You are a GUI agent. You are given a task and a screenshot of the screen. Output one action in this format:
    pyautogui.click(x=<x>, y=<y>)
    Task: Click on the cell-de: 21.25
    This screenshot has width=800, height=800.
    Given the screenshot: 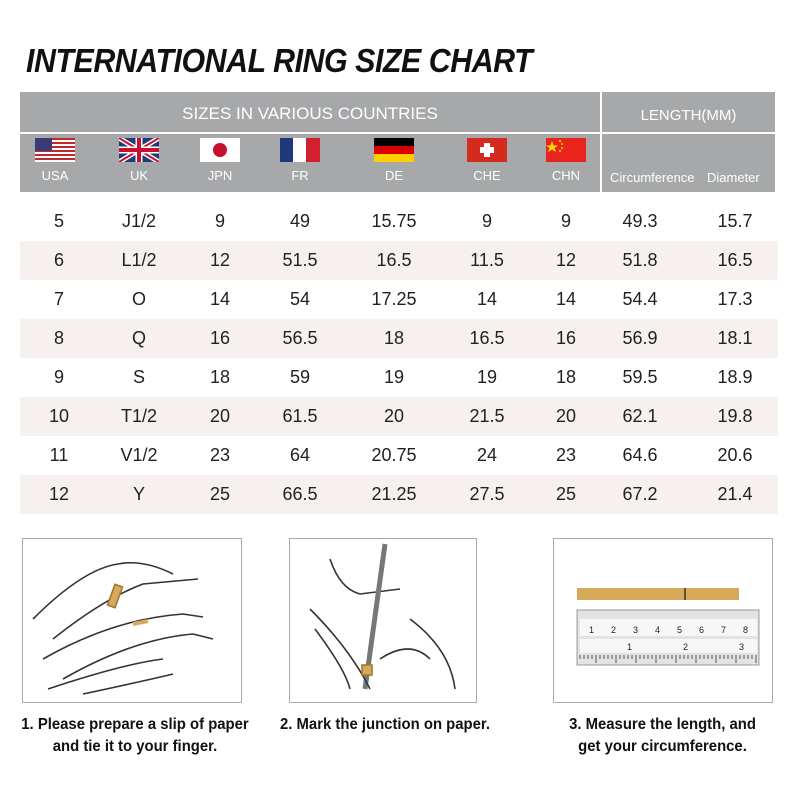 What is the action you would take?
    pyautogui.click(x=394, y=494)
    